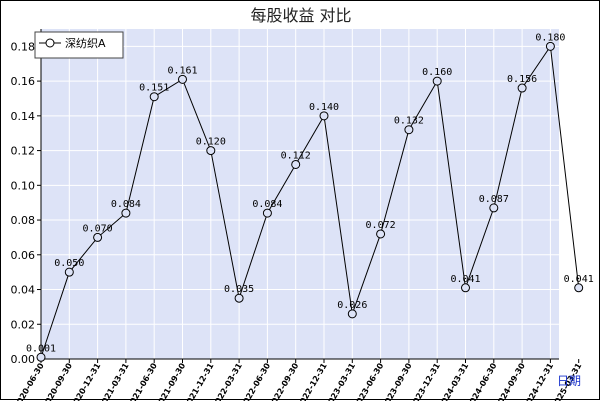  Describe the element at coordinates (23, 151) in the screenshot. I see `y-tick-label: 0.12` at that location.